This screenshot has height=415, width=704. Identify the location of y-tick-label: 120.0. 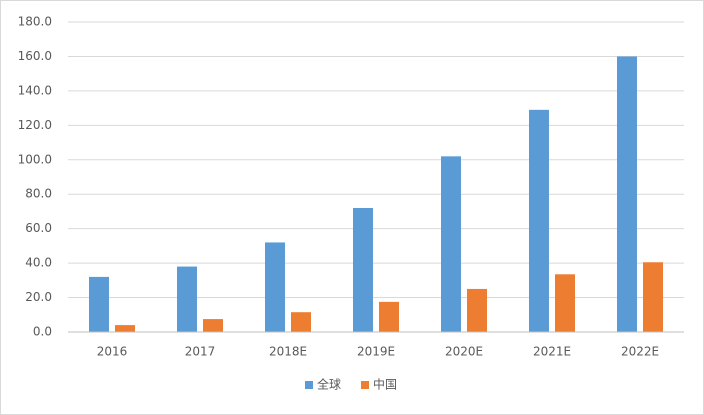
(35, 125).